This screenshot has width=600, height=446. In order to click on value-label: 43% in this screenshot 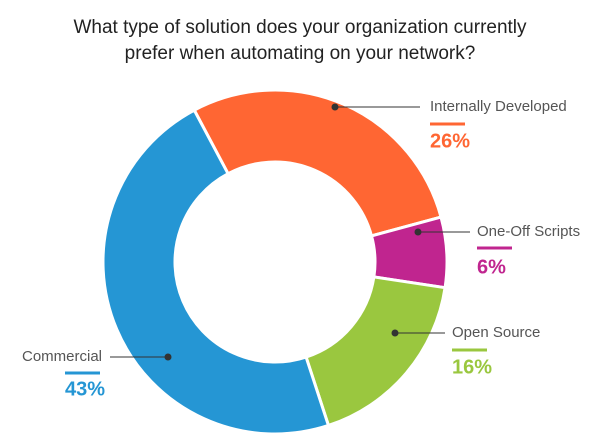, I will do `click(85, 389)`.